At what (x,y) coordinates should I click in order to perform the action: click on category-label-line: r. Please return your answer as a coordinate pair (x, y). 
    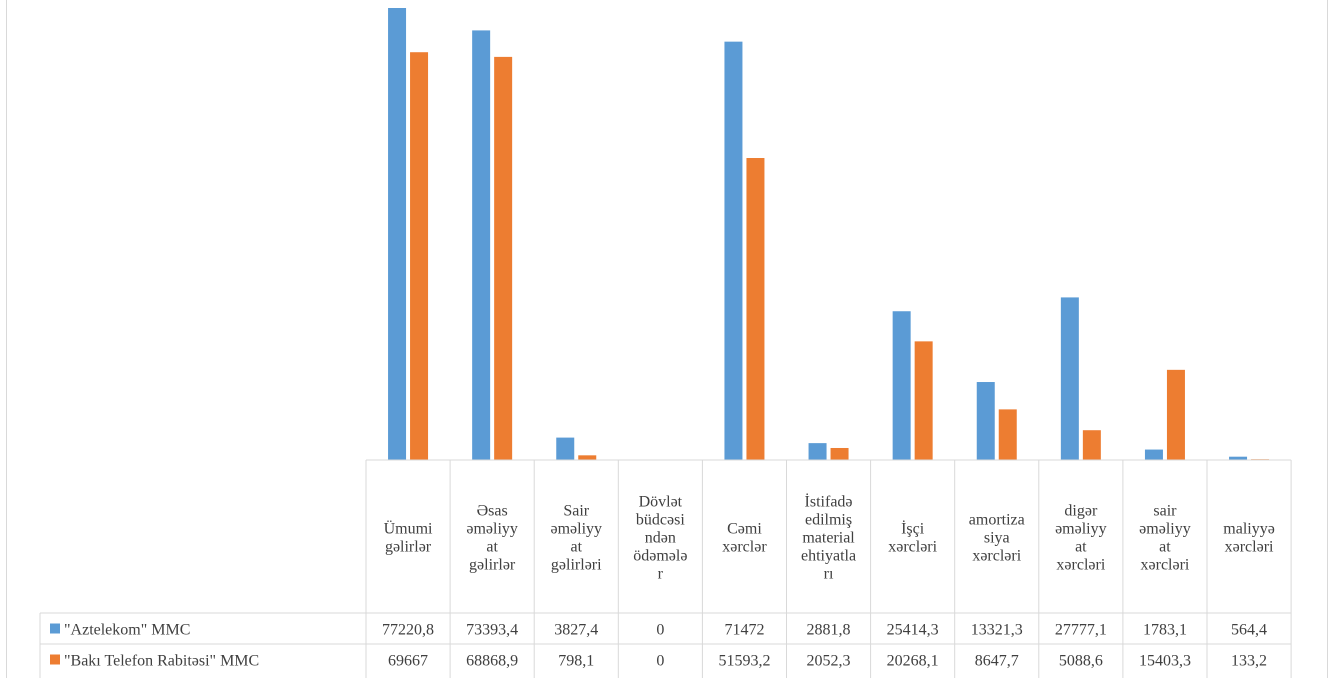
    Looking at the image, I should click on (661, 574).